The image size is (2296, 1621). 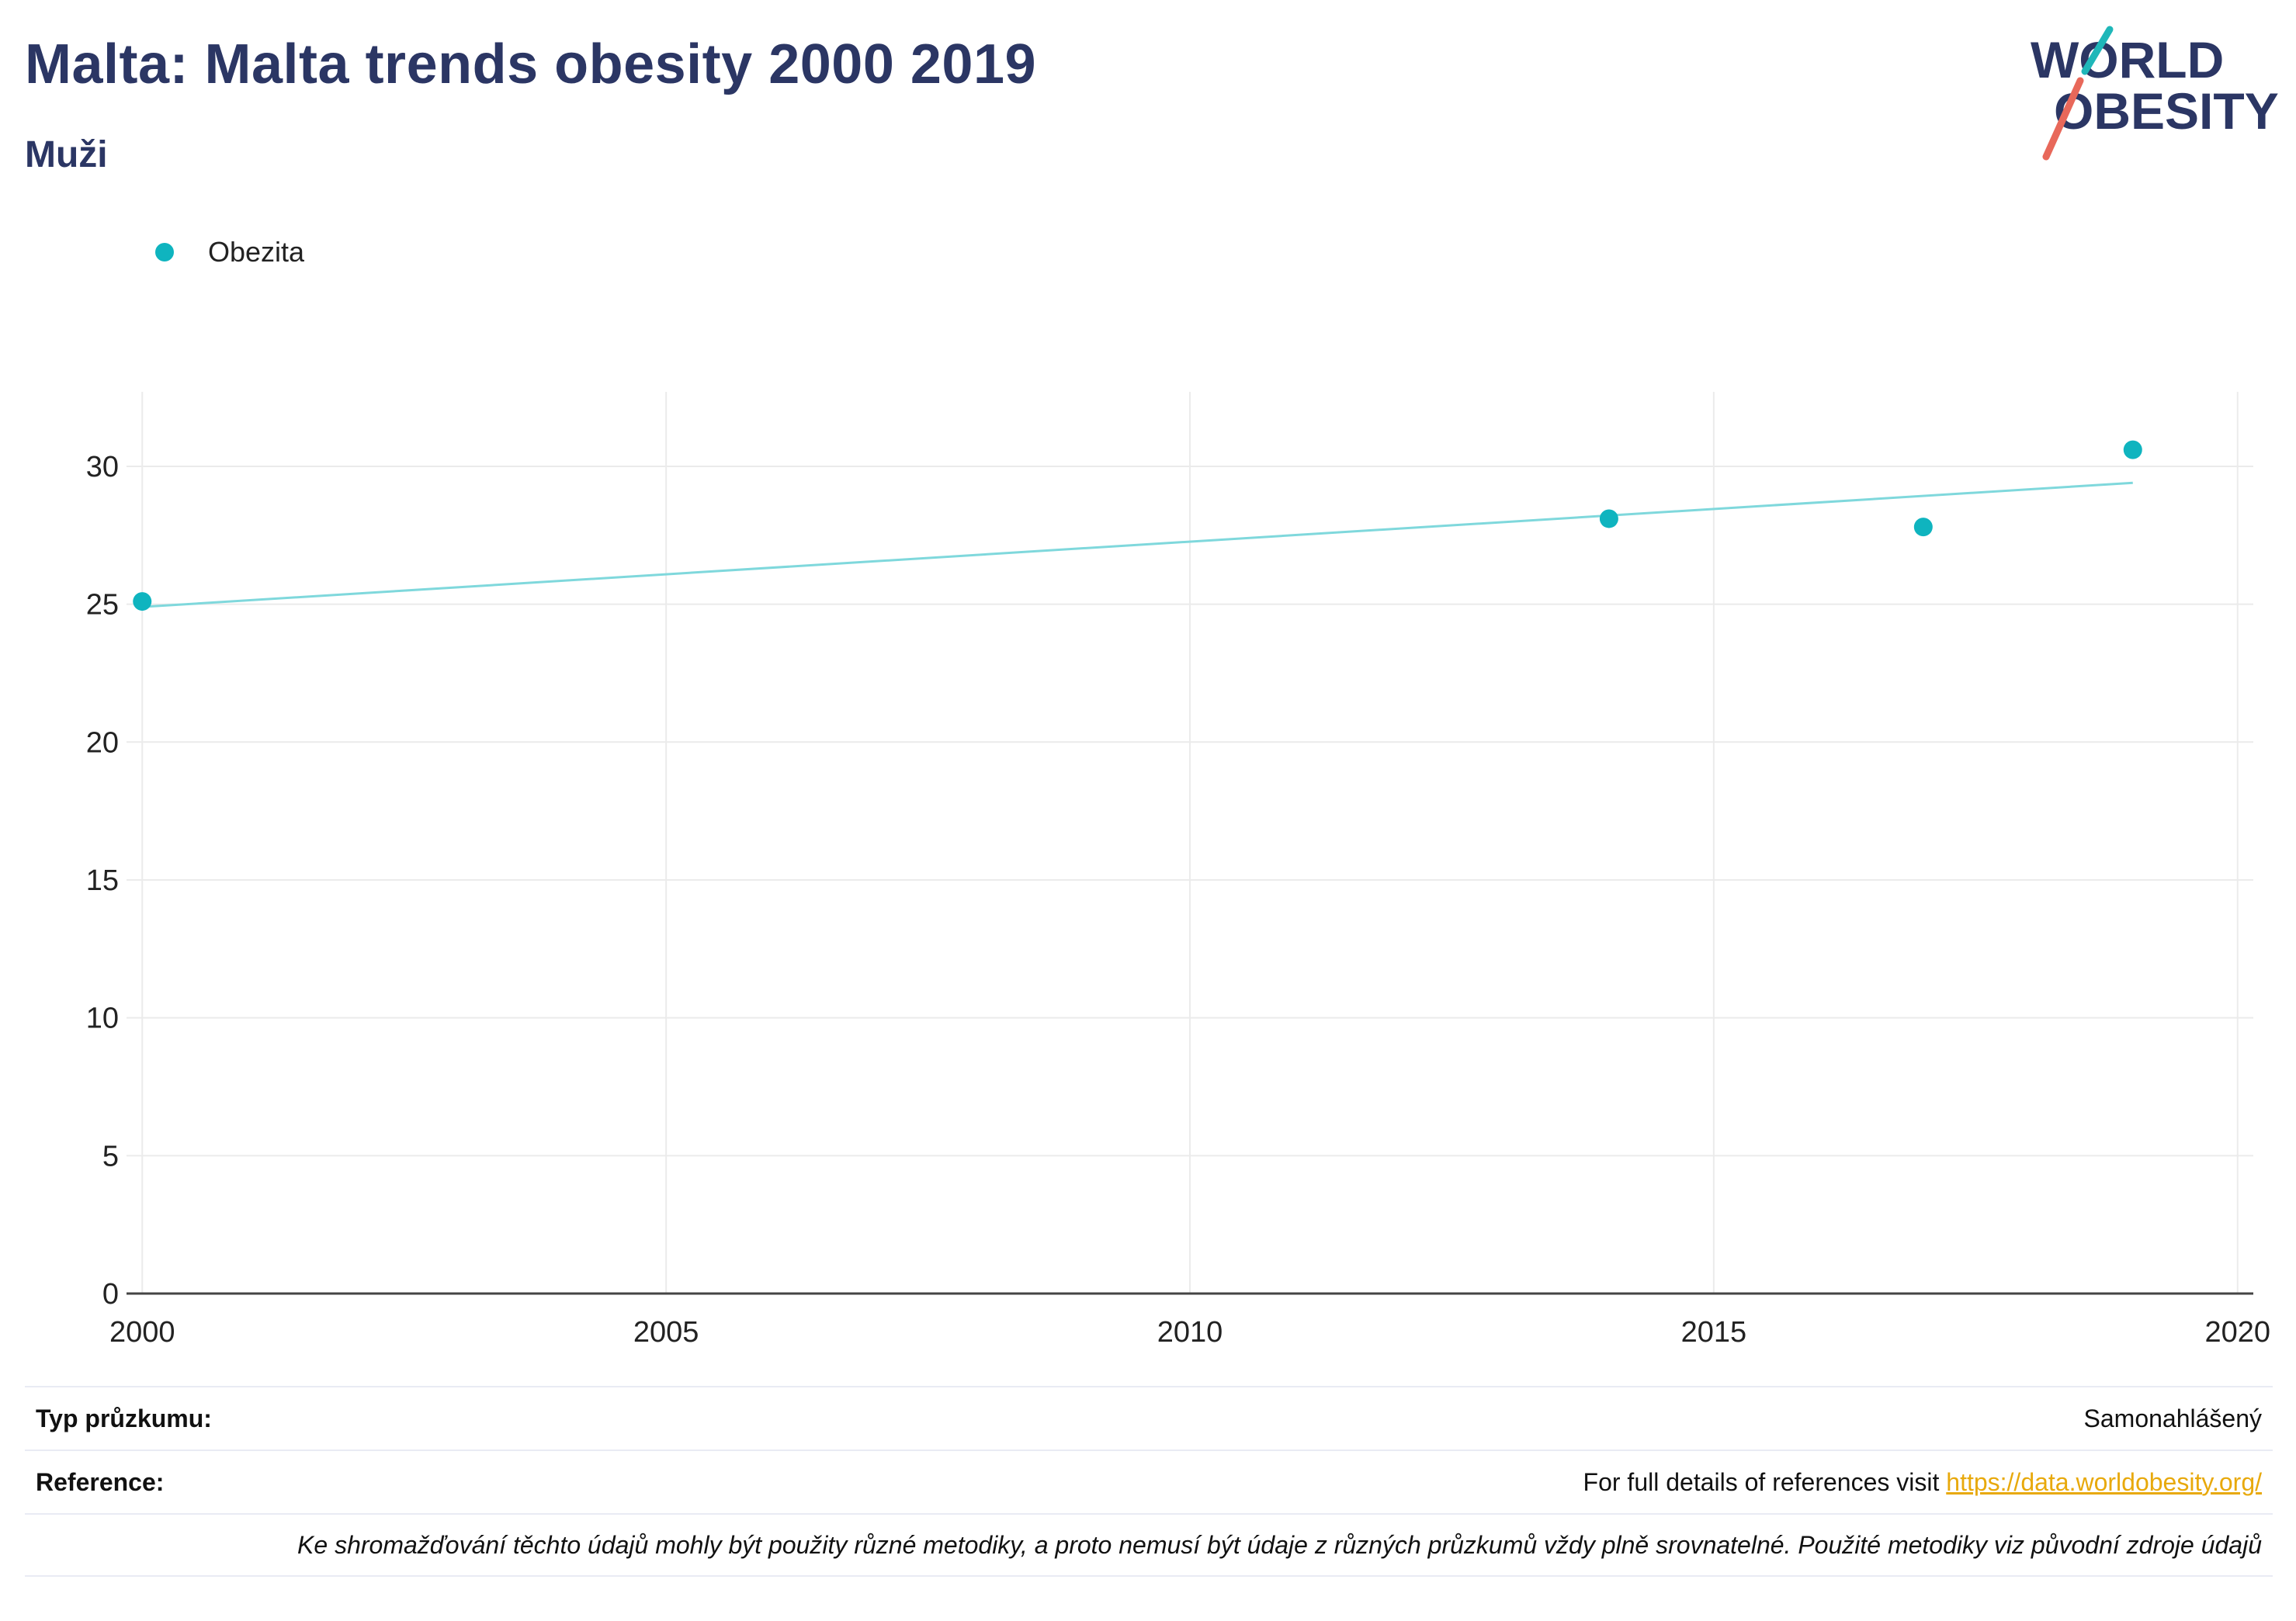 I want to click on trendline, so click(x=1137, y=544).